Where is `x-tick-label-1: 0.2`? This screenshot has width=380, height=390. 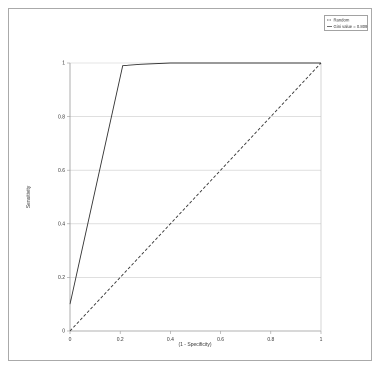
x-tick-label-1: 0.2 is located at coordinates (120, 340).